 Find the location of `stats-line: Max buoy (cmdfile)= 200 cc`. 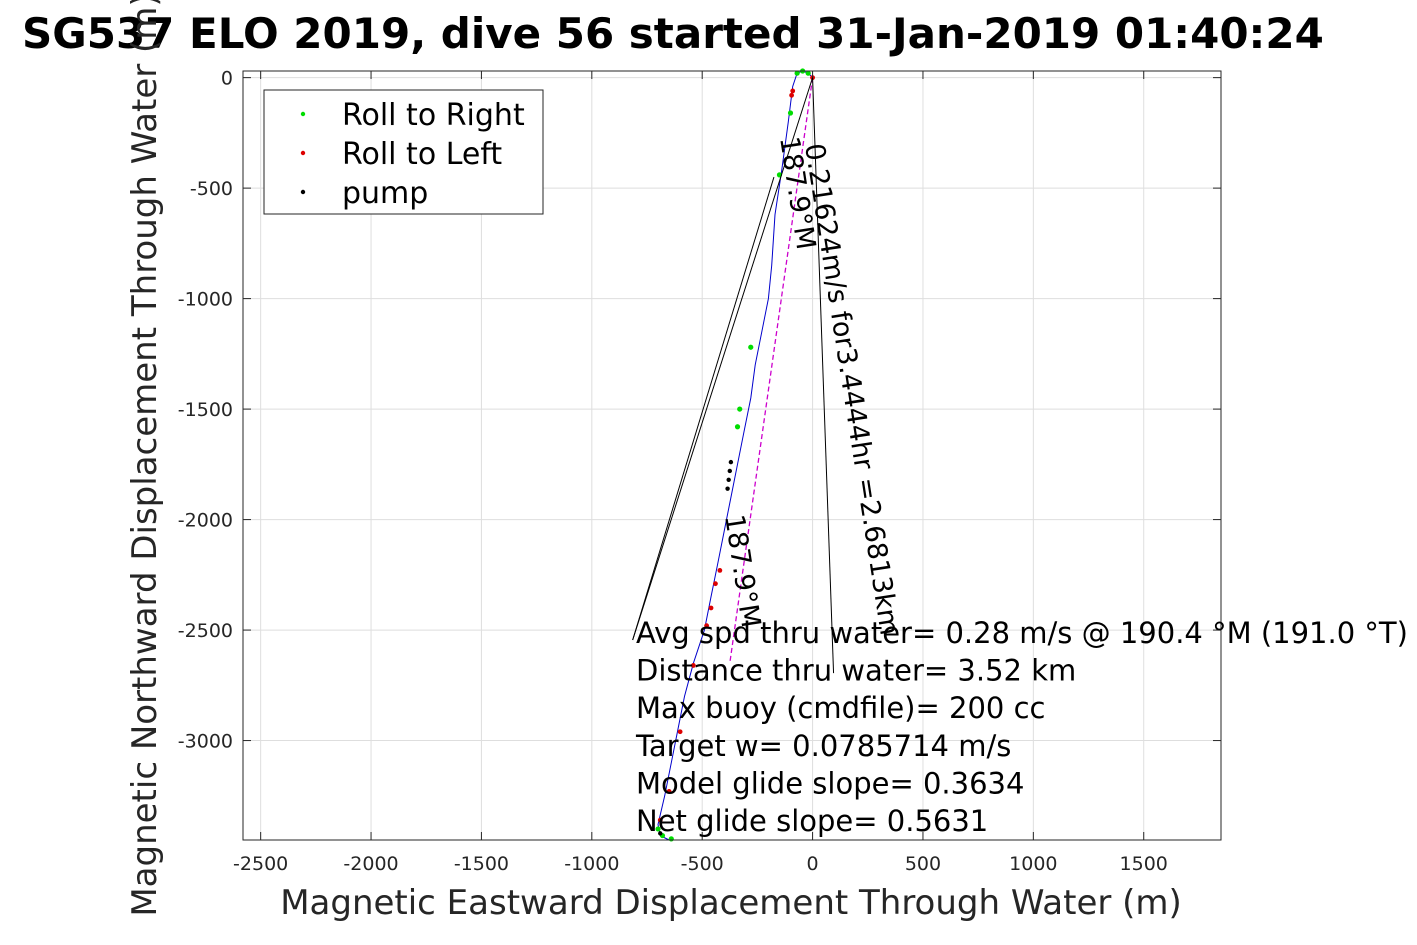

stats-line: Max buoy (cmdfile)= 200 cc is located at coordinates (840, 708).